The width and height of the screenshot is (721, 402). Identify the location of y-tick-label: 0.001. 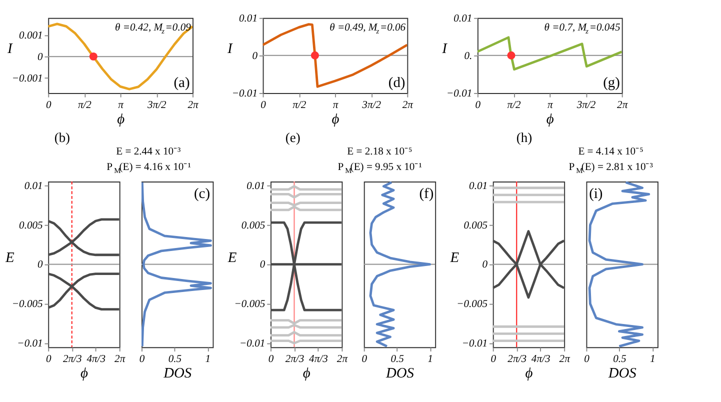
(31, 36).